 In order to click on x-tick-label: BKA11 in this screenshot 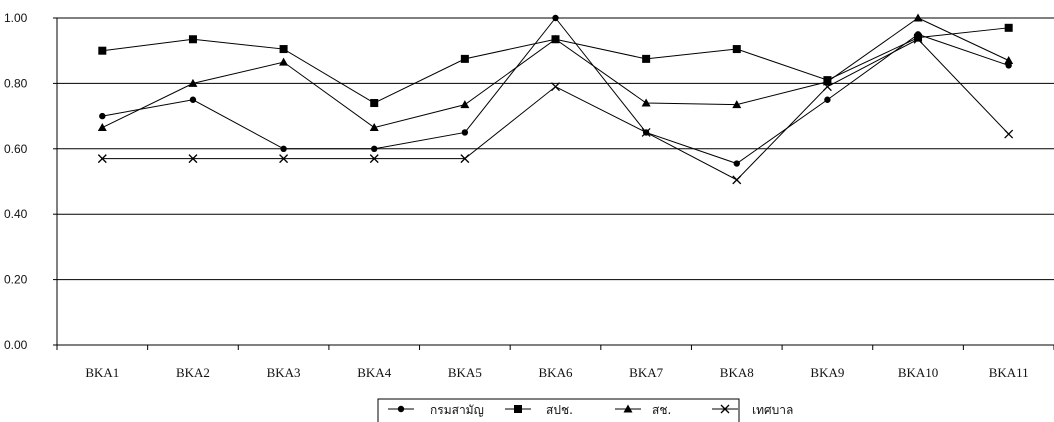, I will do `click(1009, 372)`.